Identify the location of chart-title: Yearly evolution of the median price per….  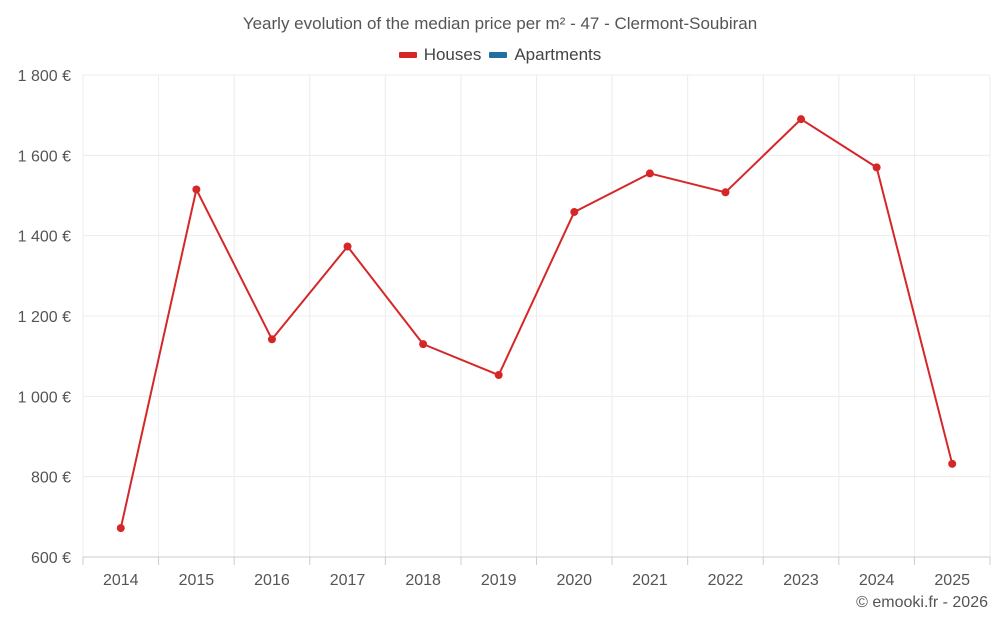
(500, 23).